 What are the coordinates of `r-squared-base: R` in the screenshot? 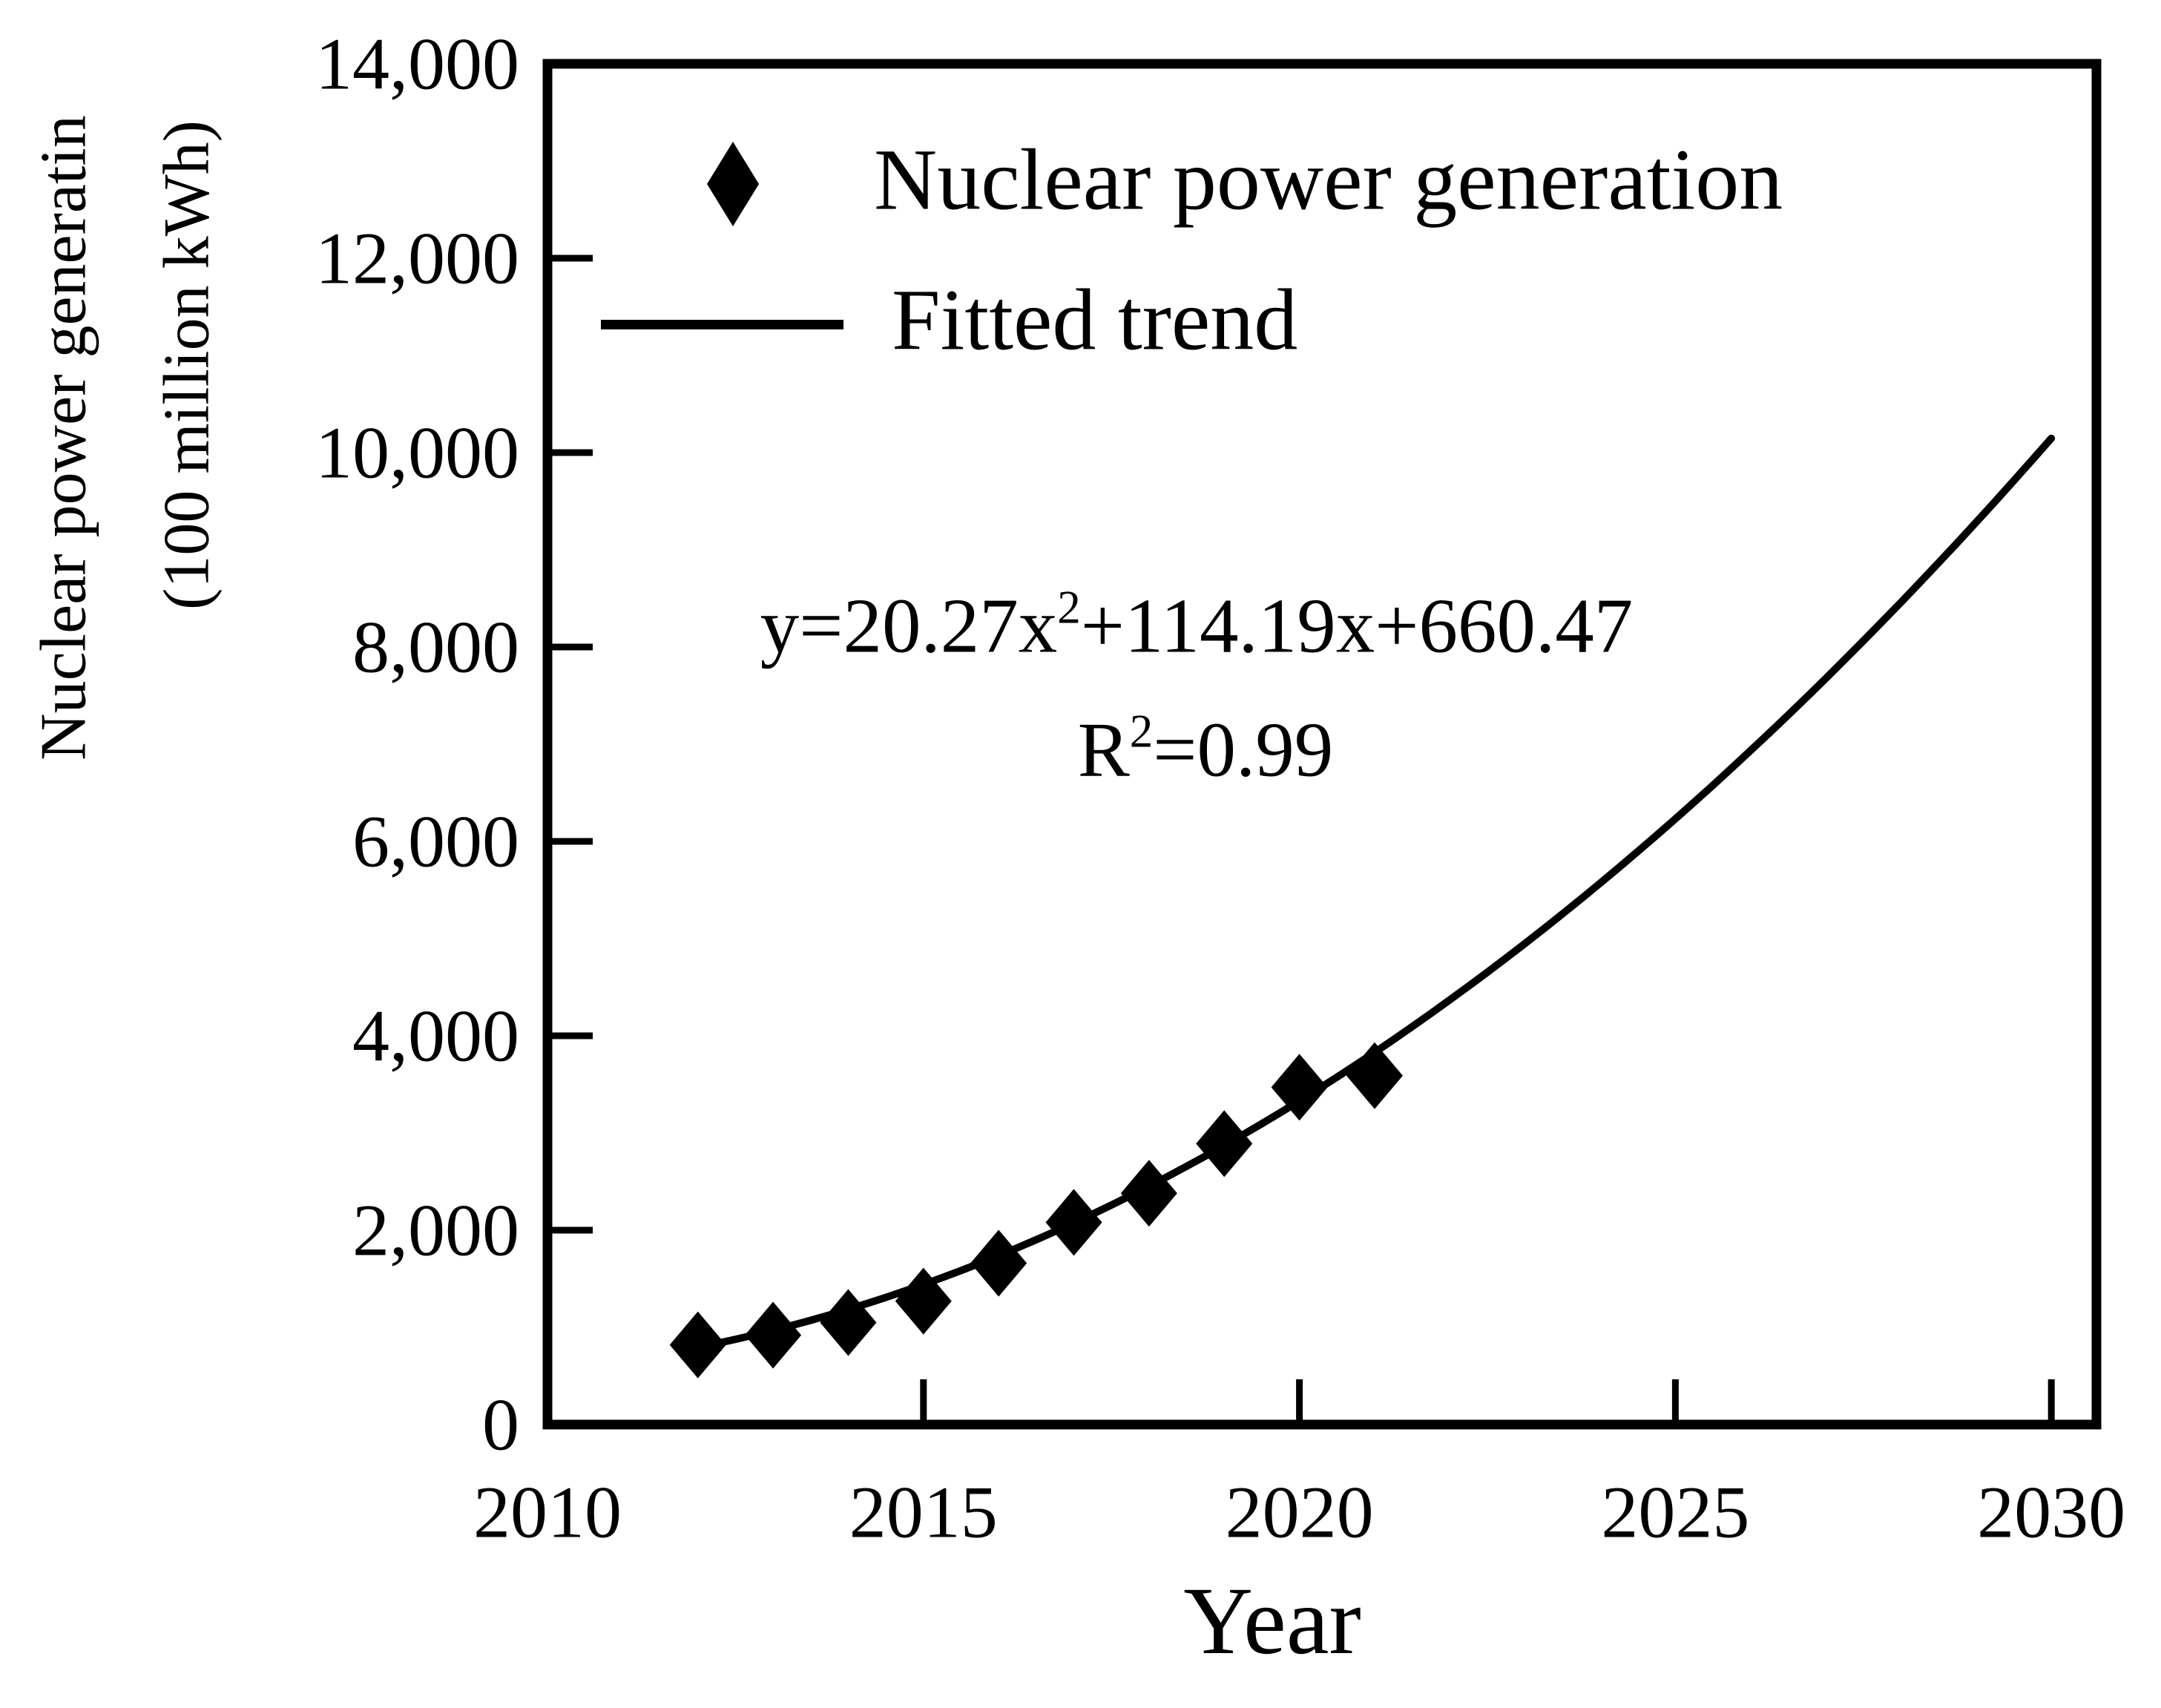 It's located at (1103, 749).